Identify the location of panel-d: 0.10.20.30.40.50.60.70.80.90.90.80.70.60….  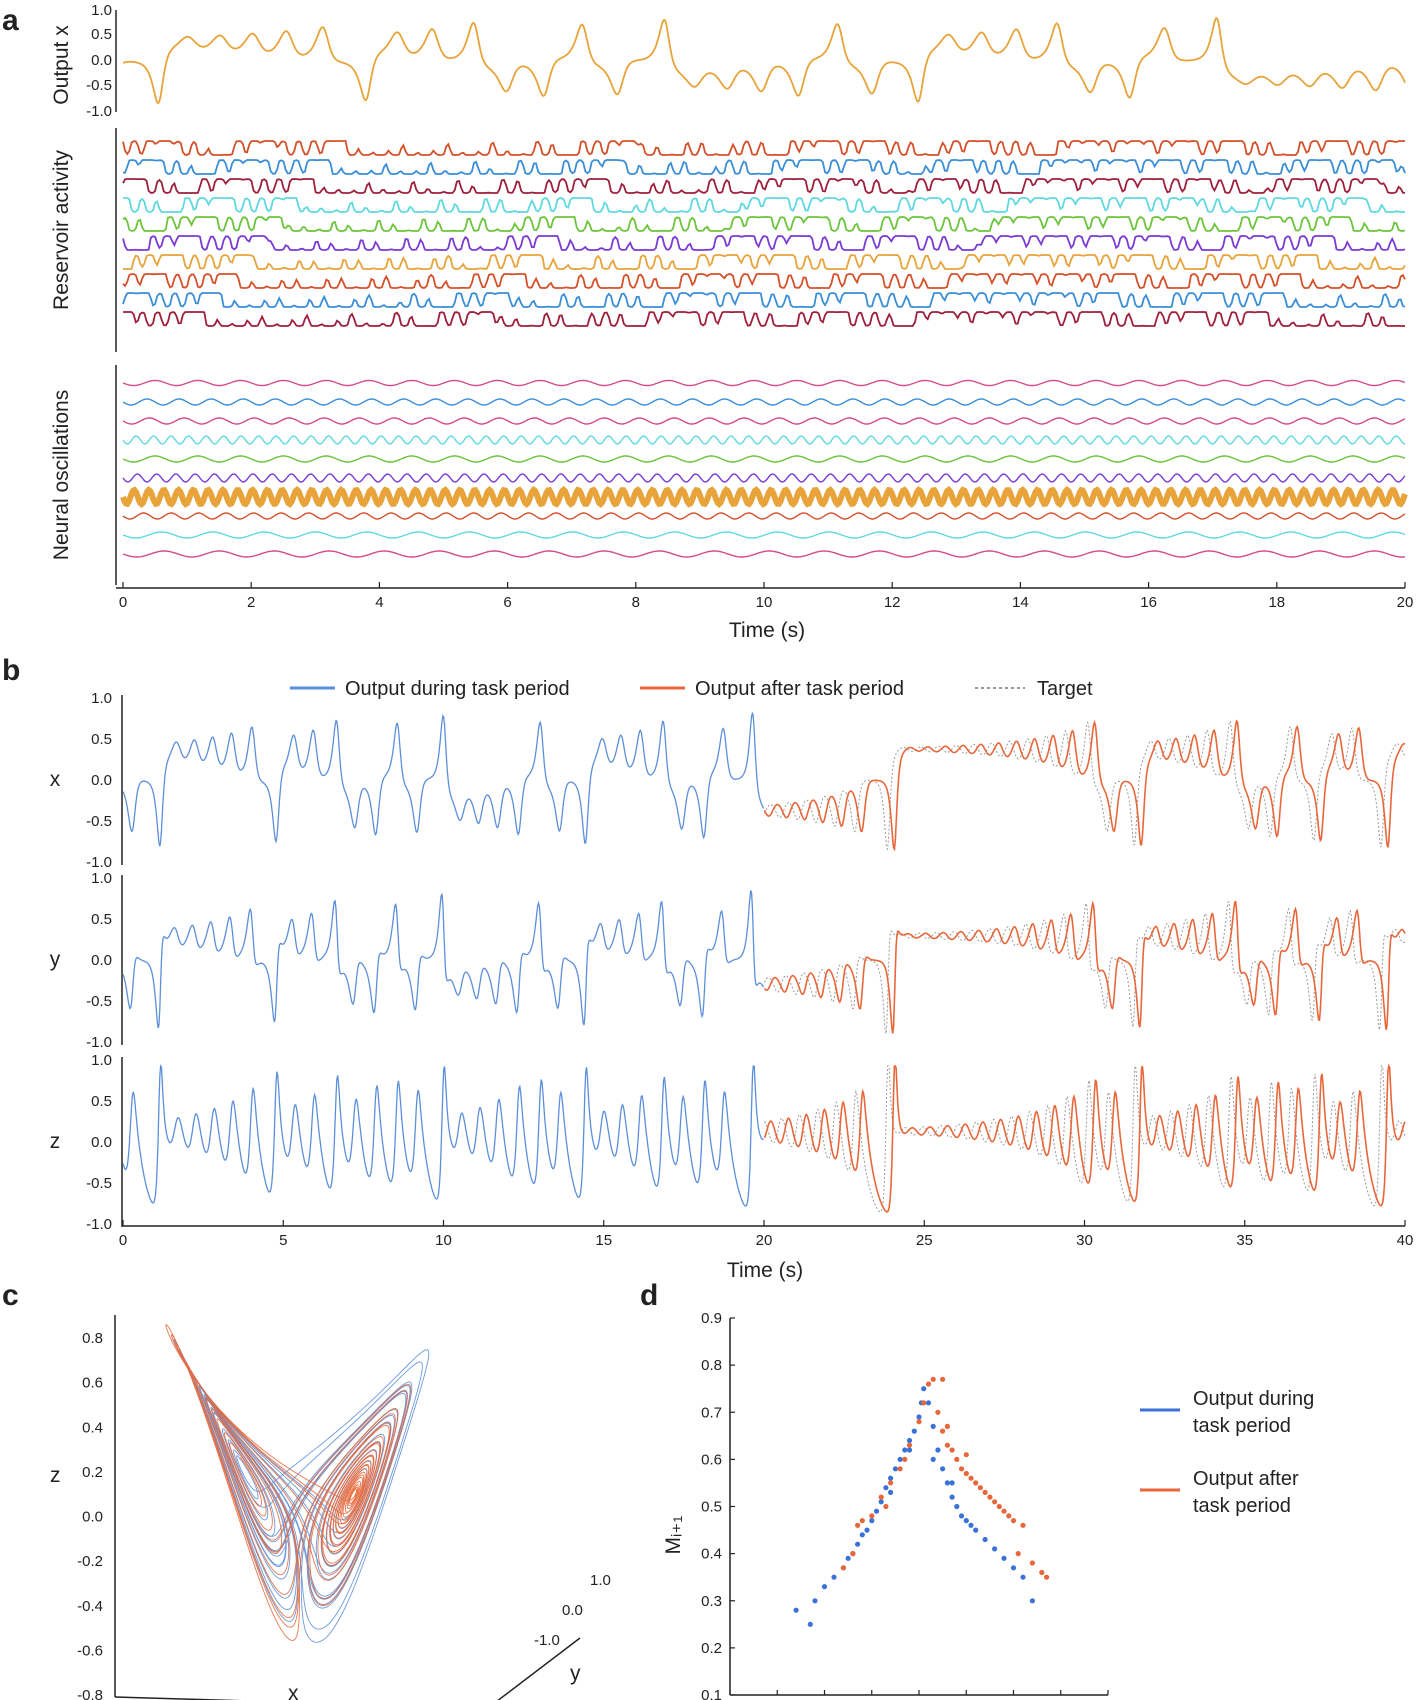
(988, 1505).